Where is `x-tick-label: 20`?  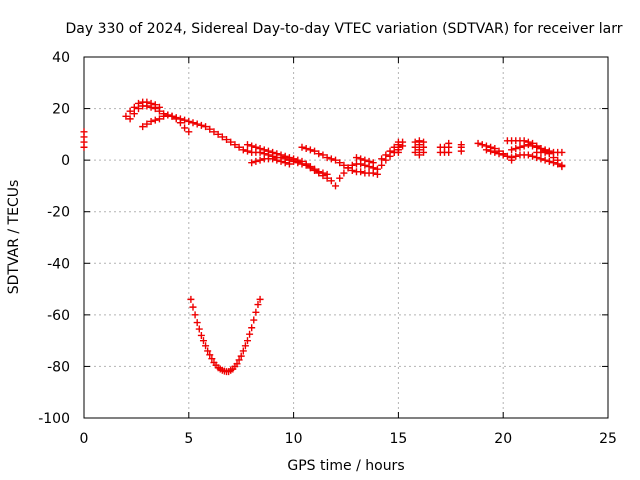 x-tick-label: 20 is located at coordinates (503, 439).